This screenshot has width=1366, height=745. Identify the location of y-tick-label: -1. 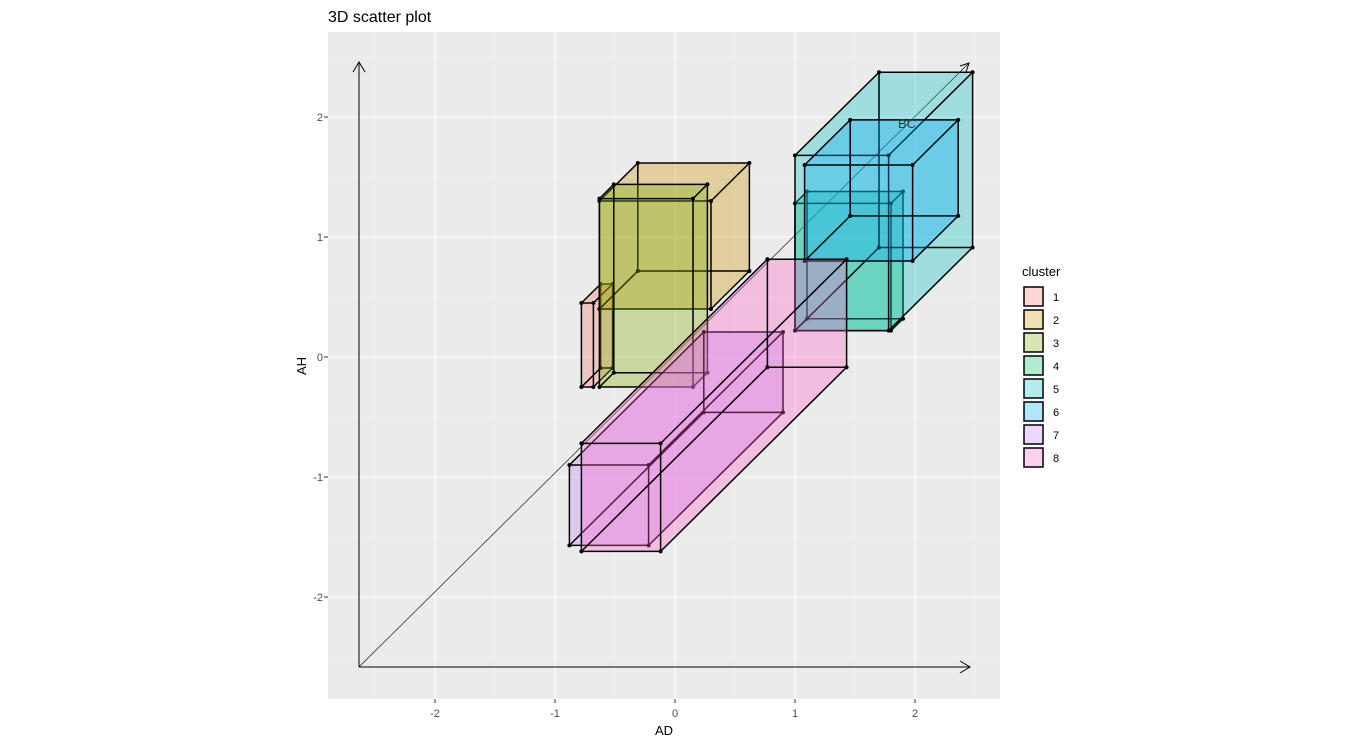
(318, 478).